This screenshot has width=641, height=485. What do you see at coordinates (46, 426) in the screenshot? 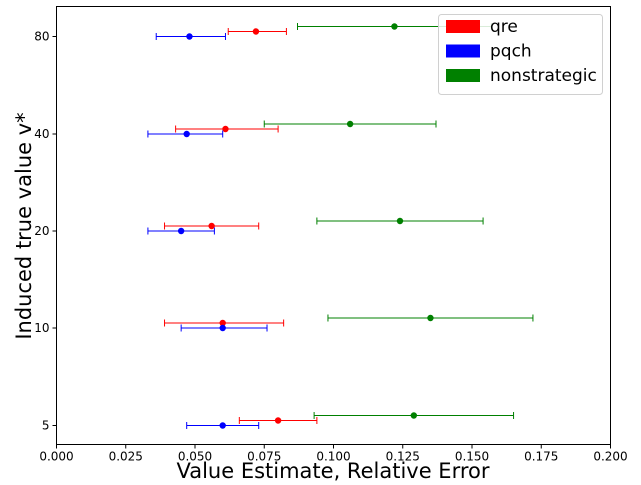
I see `y-tick-label: 5` at bounding box center [46, 426].